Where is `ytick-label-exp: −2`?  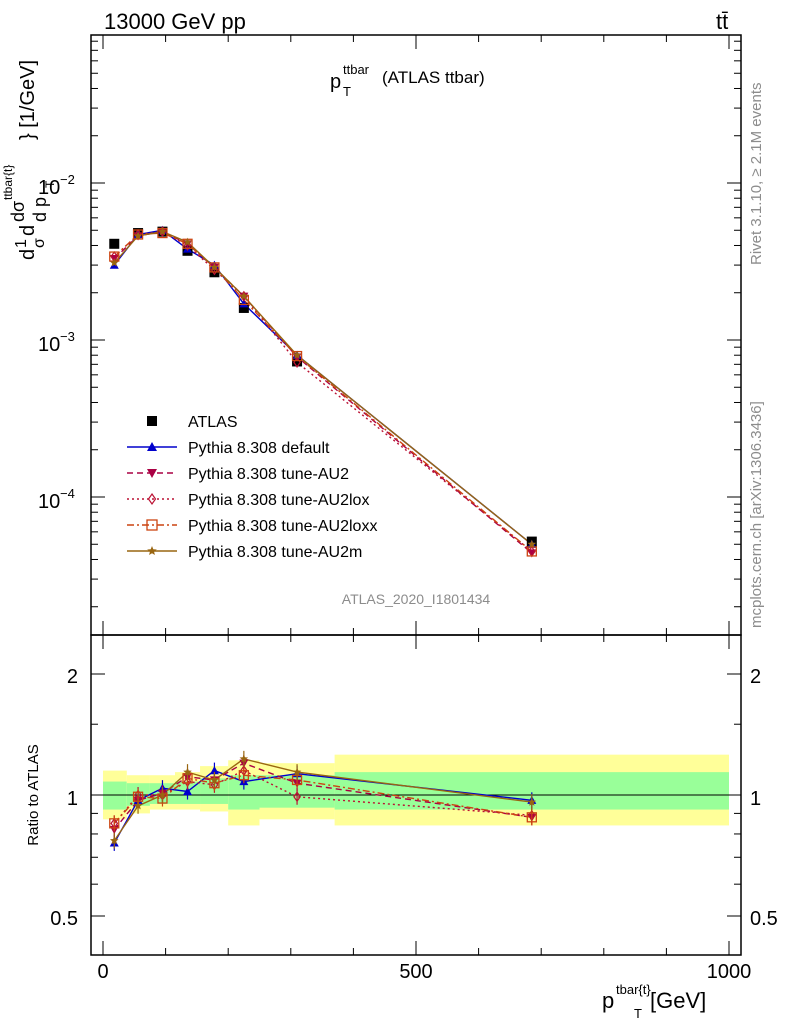 ytick-label-exp: −2 is located at coordinates (67, 179).